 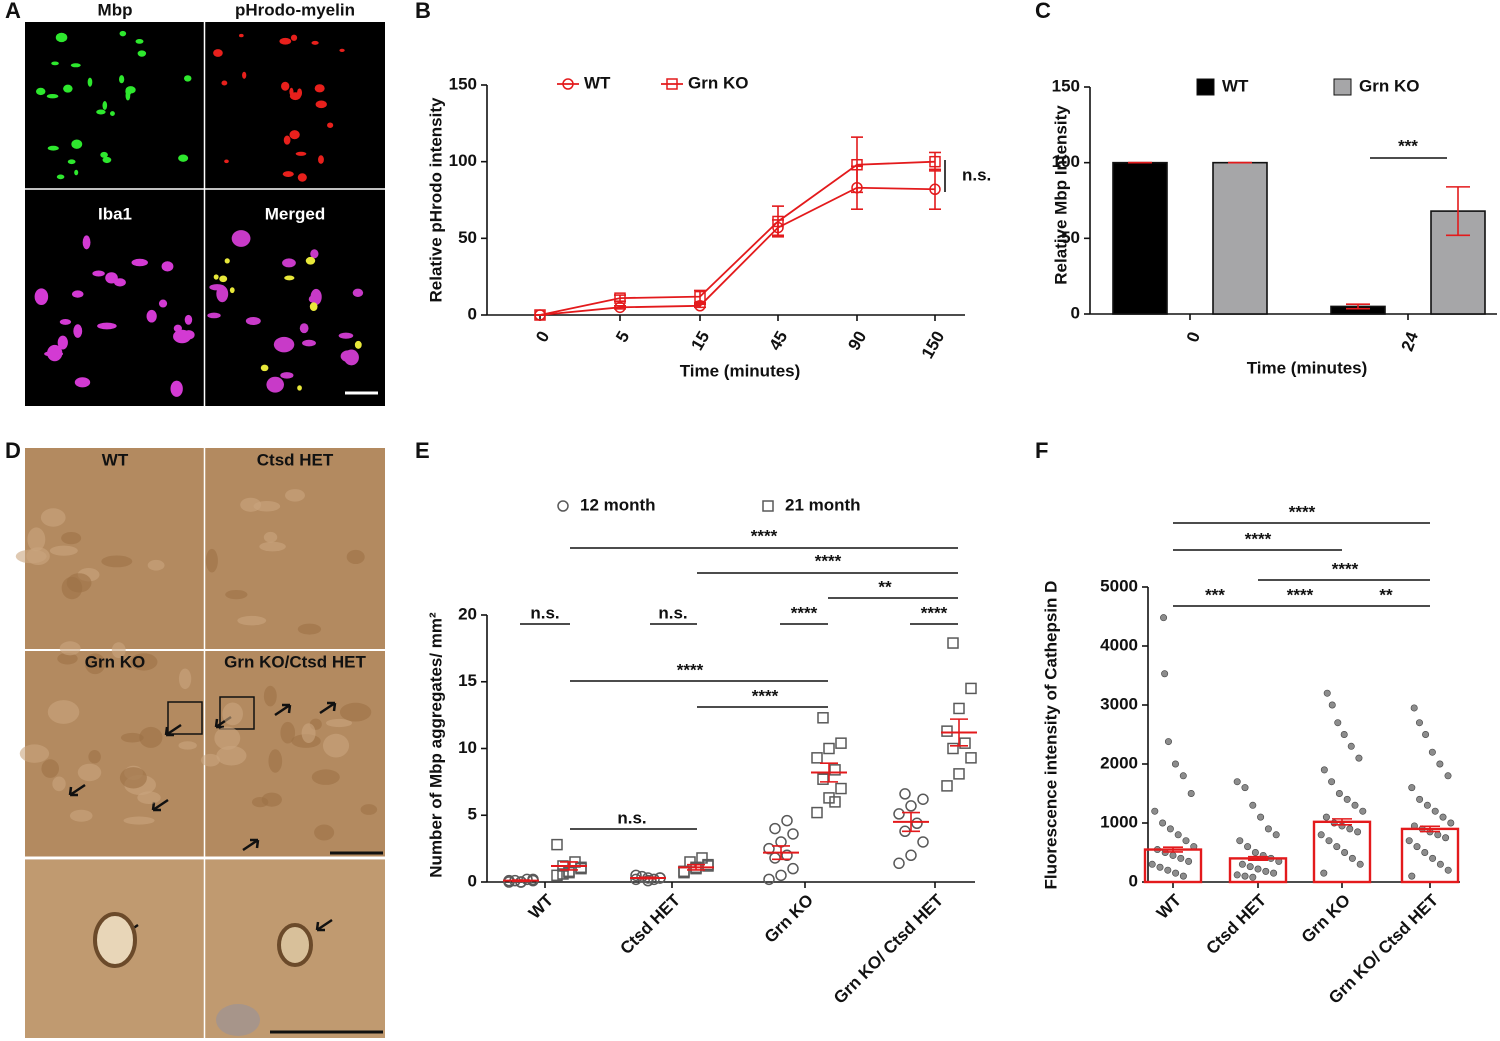 What do you see at coordinates (185, 718) in the screenshot?
I see `inset-box` at bounding box center [185, 718].